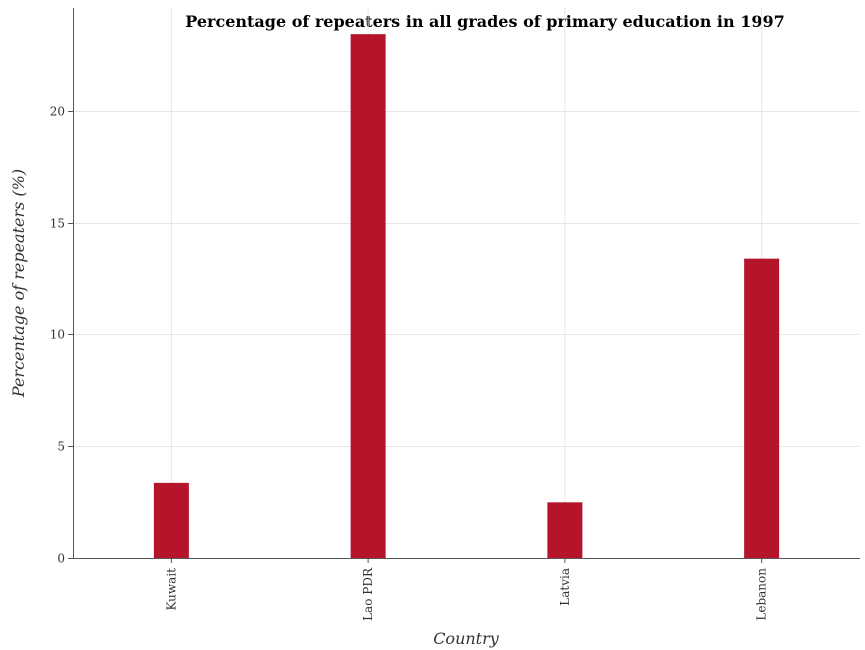  I want to click on x-tick-label: Lebanon, so click(762, 594).